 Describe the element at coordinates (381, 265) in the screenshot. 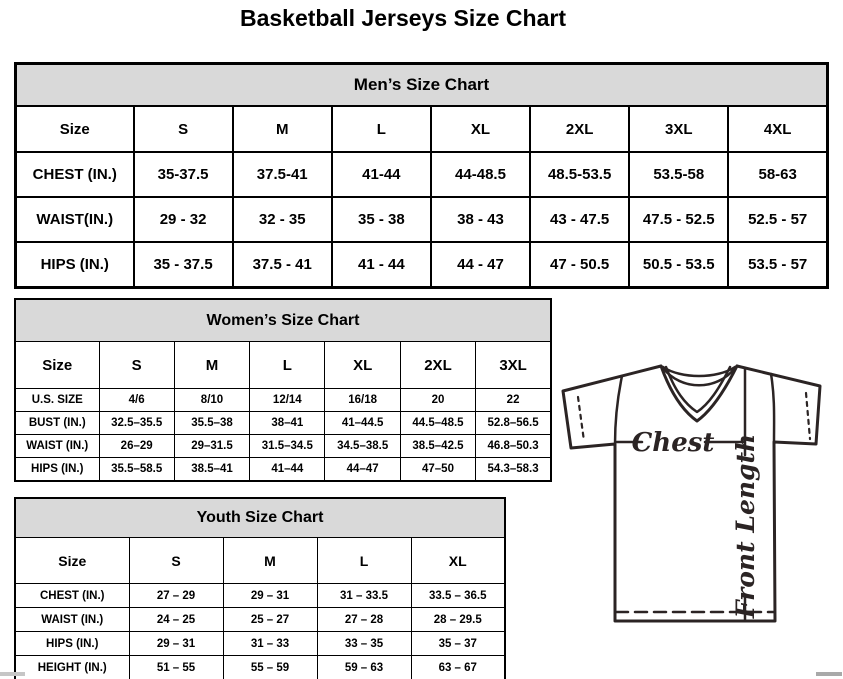

I see `size-value: 41 - 44` at that location.